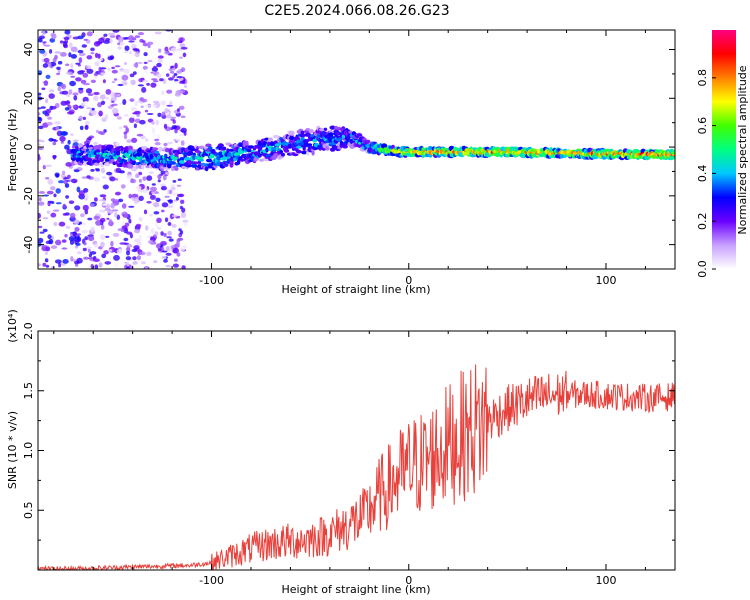 Image resolution: width=750 pixels, height=600 pixels. What do you see at coordinates (28, 98) in the screenshot?
I see `y-tick-label: 20` at bounding box center [28, 98].